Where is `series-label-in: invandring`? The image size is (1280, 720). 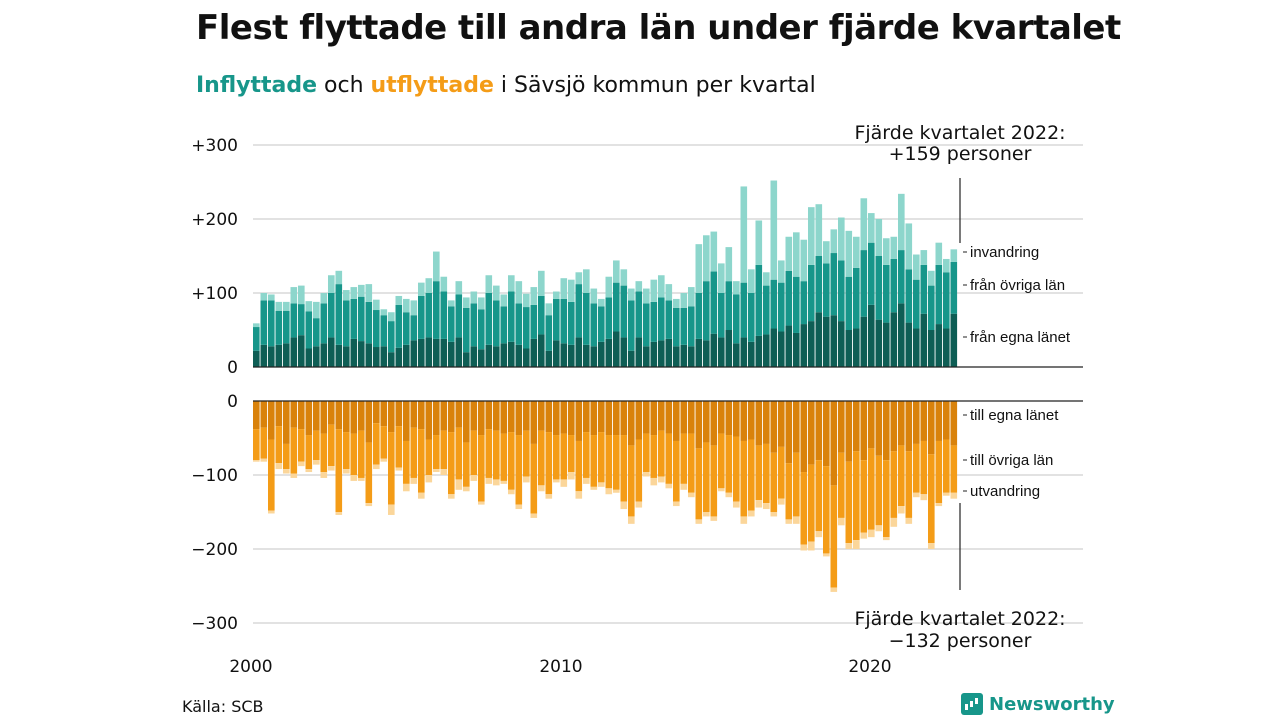
series-label-in: invandring is located at coordinates (1004, 252).